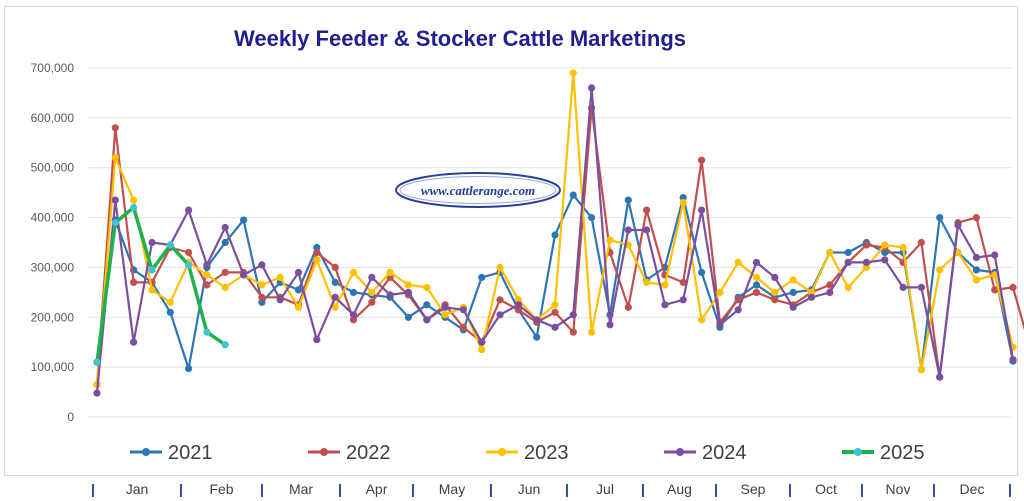 This screenshot has height=501, width=1024. What do you see at coordinates (53, 267) in the screenshot?
I see `y-tick-label: 300,000` at bounding box center [53, 267].